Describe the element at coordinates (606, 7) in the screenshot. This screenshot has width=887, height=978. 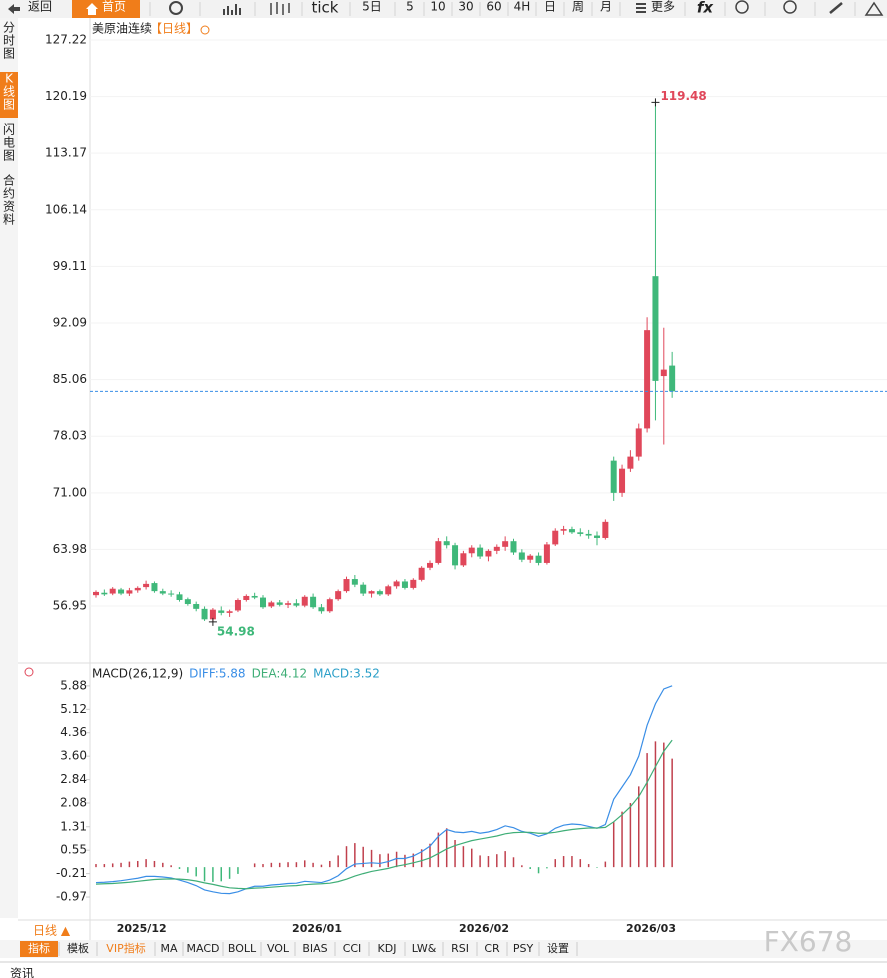
I see `period-option: 月` at that location.